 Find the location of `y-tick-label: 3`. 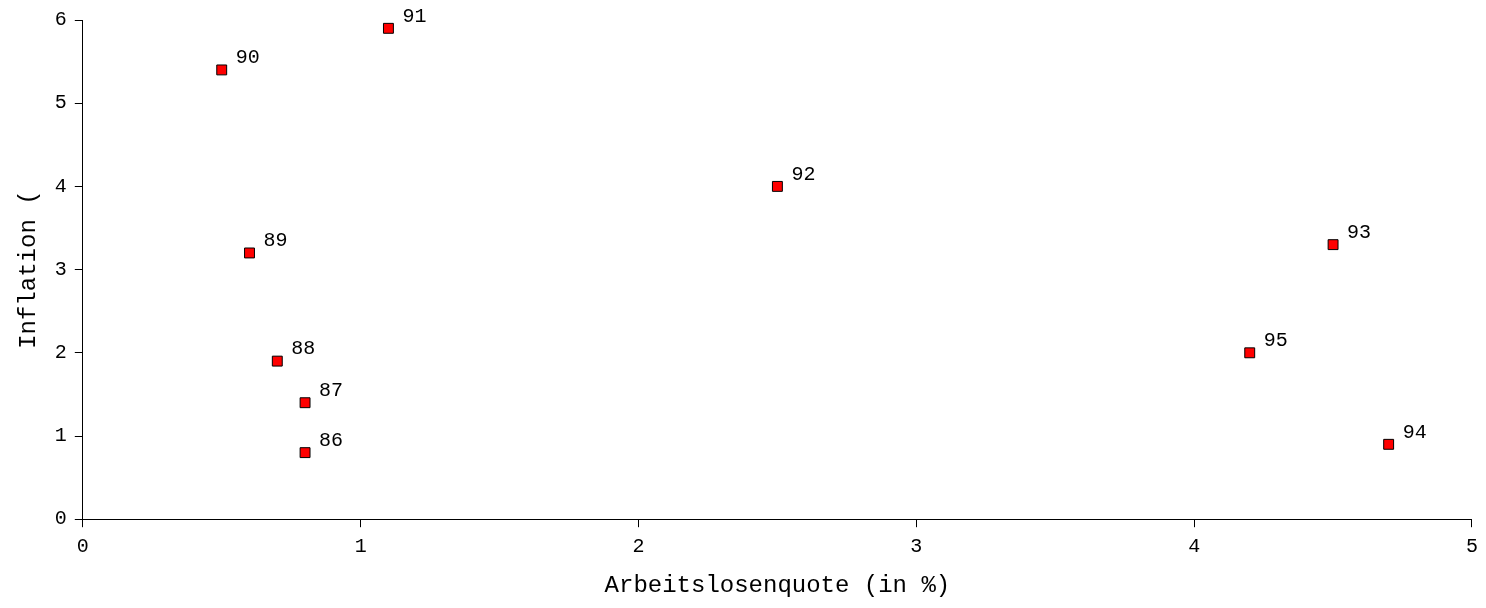

y-tick-label: 3 is located at coordinates (60, 269).